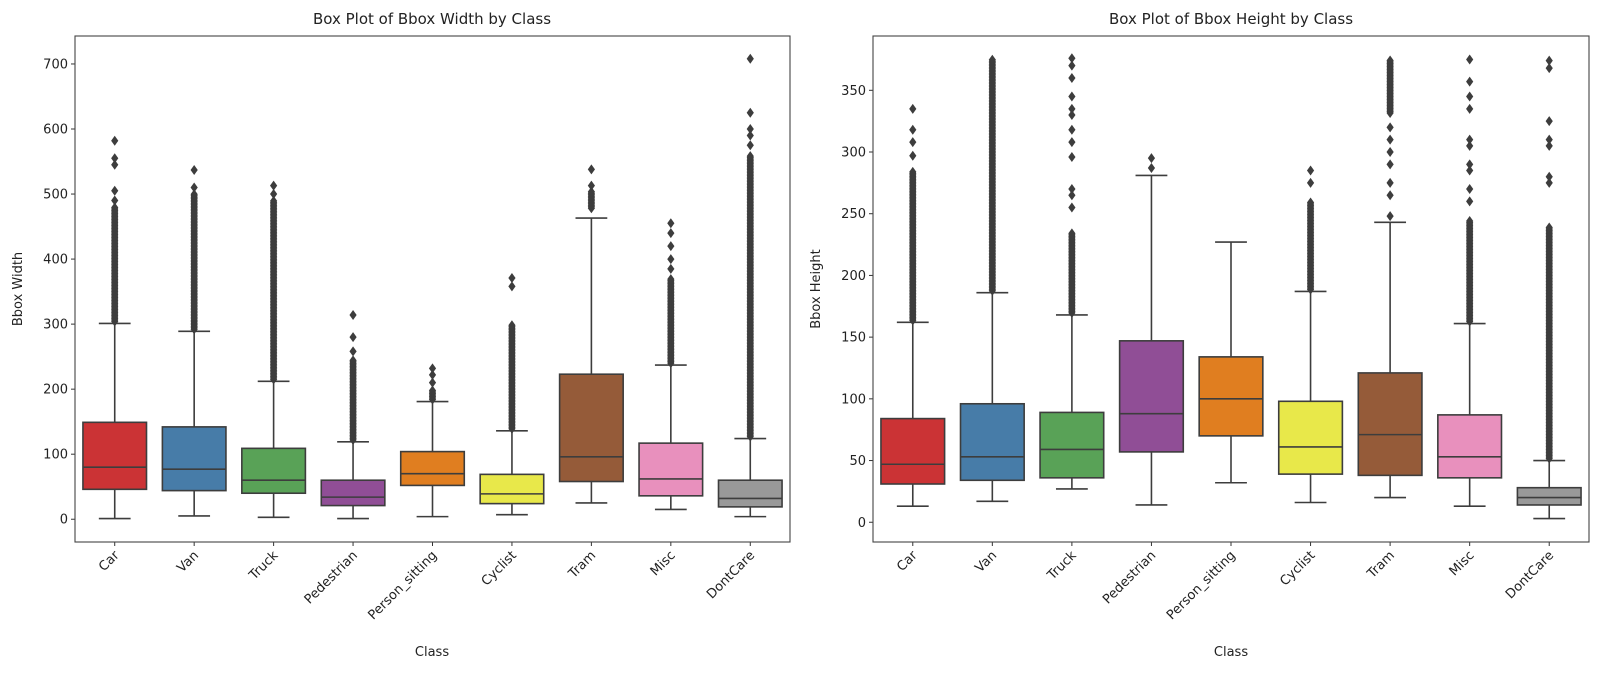  Describe the element at coordinates (750, 285) in the screenshot. I see `box-dontcare` at that location.